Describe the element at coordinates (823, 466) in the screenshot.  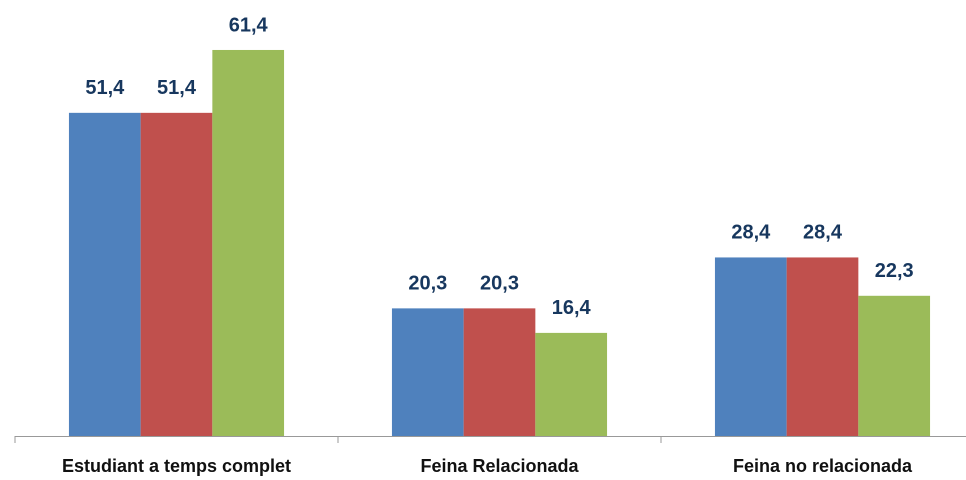
I see `x-tick-label: Feina no relacionada` at that location.